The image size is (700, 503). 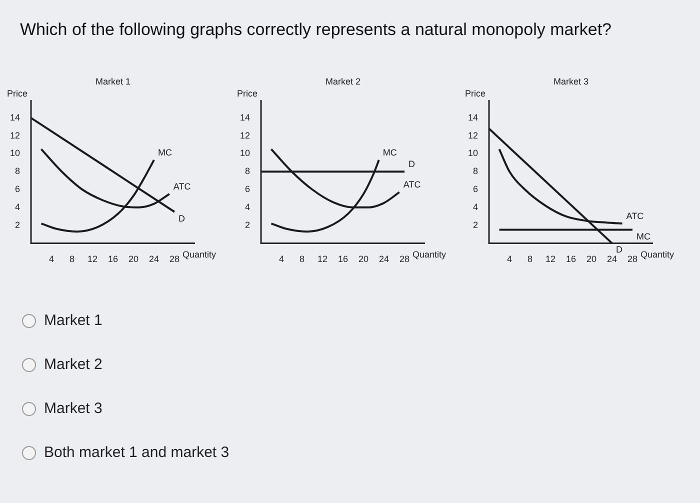 I want to click on chart-title: Market 3, so click(x=571, y=81).